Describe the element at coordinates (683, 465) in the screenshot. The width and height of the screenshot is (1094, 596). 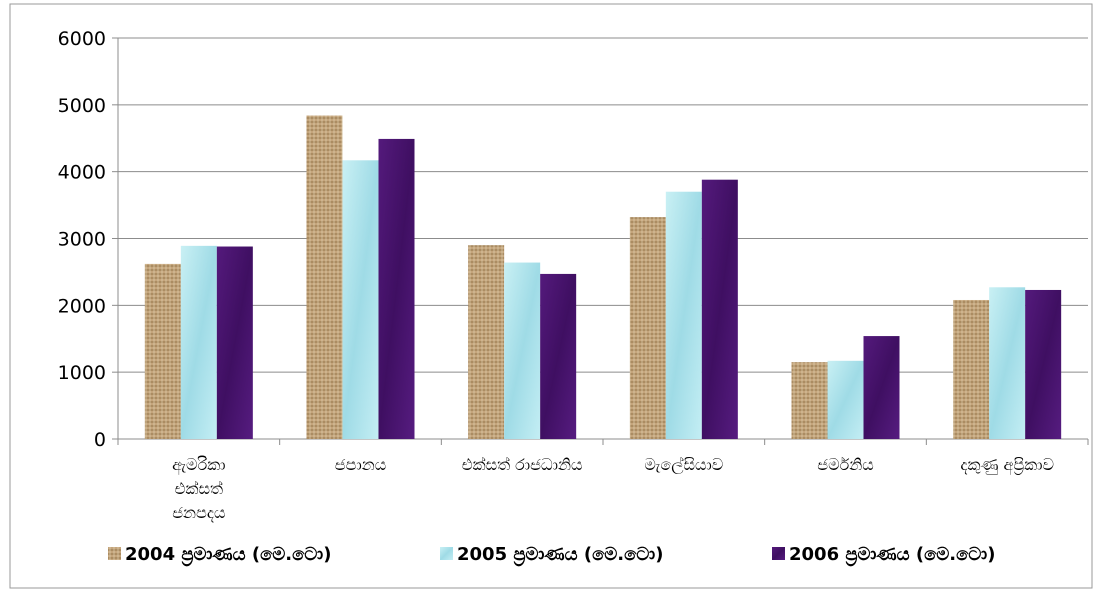
I see `x-tick-label: මැලේසියාව` at that location.